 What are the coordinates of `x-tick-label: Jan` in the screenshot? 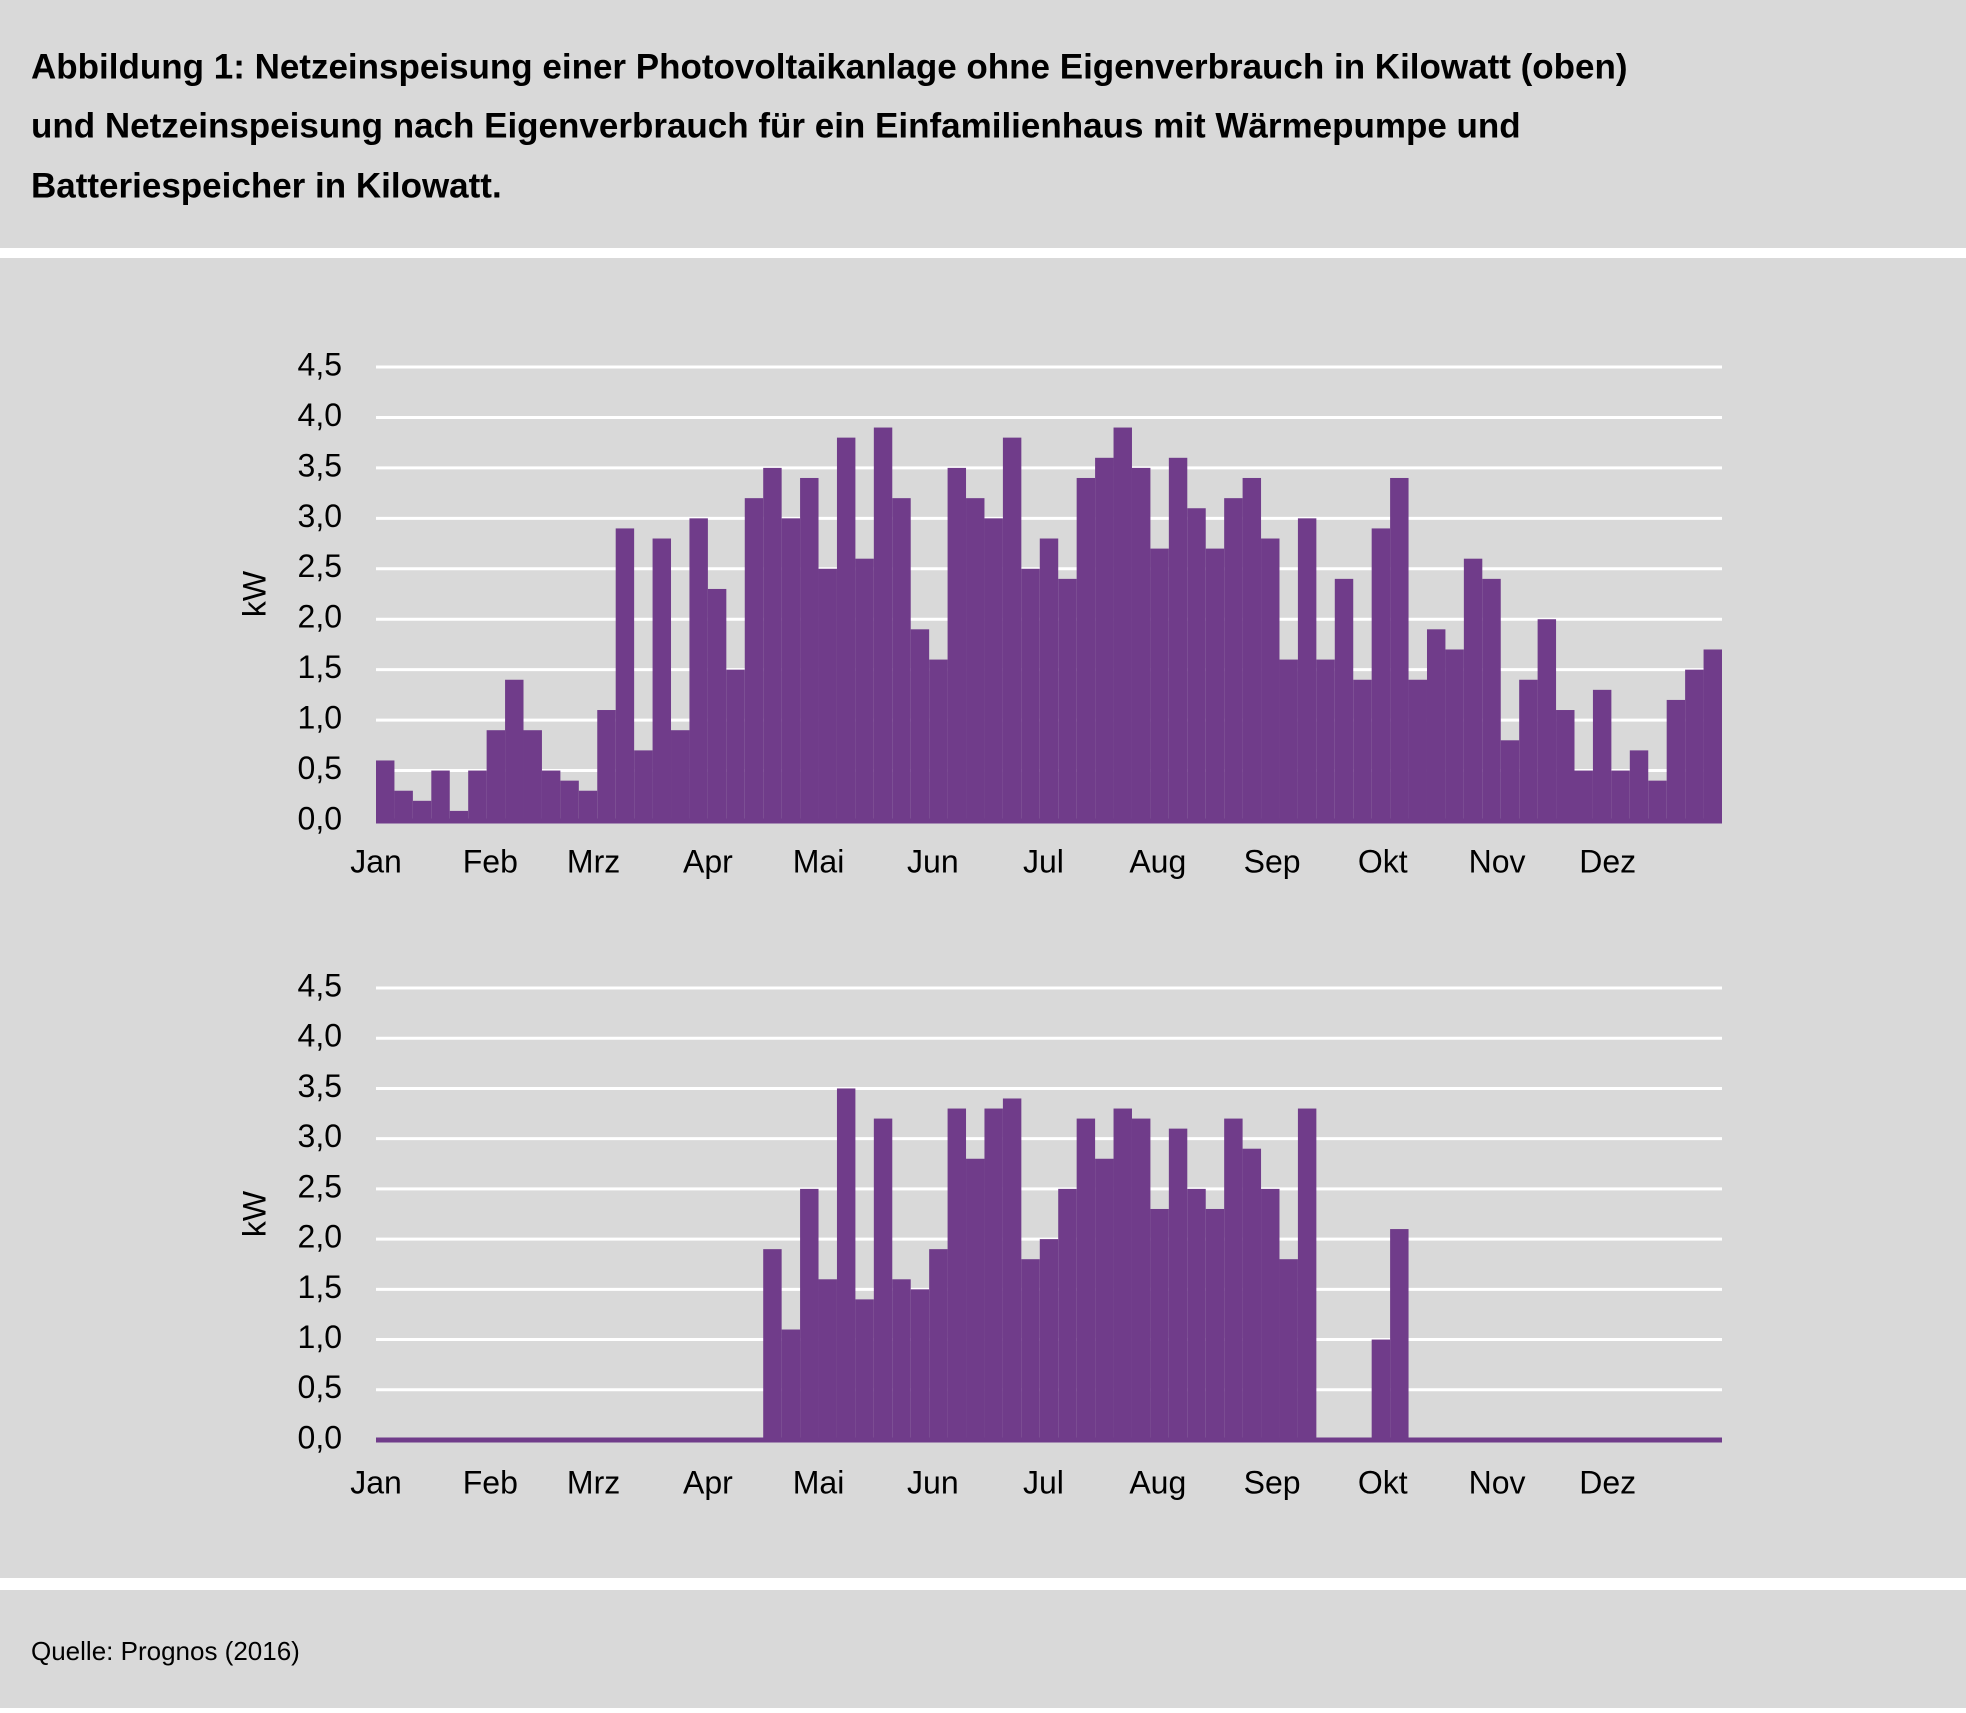 It's located at (376, 861).